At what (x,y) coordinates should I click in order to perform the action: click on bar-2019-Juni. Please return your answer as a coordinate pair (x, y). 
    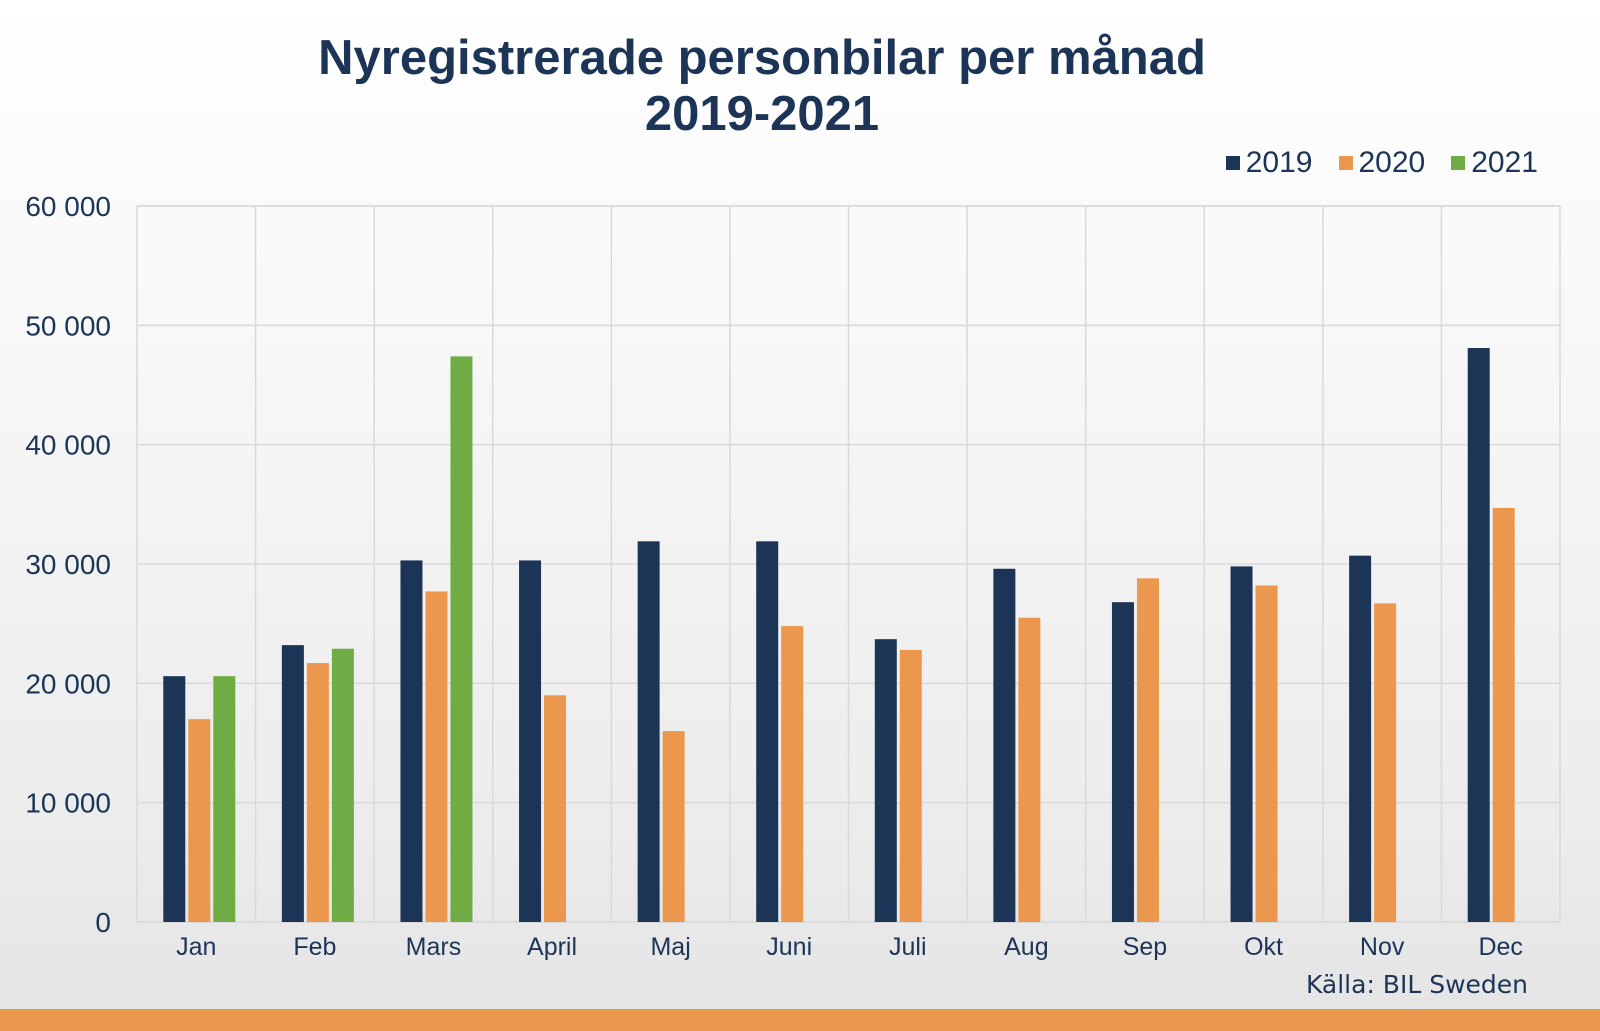
    Looking at the image, I should click on (767, 731).